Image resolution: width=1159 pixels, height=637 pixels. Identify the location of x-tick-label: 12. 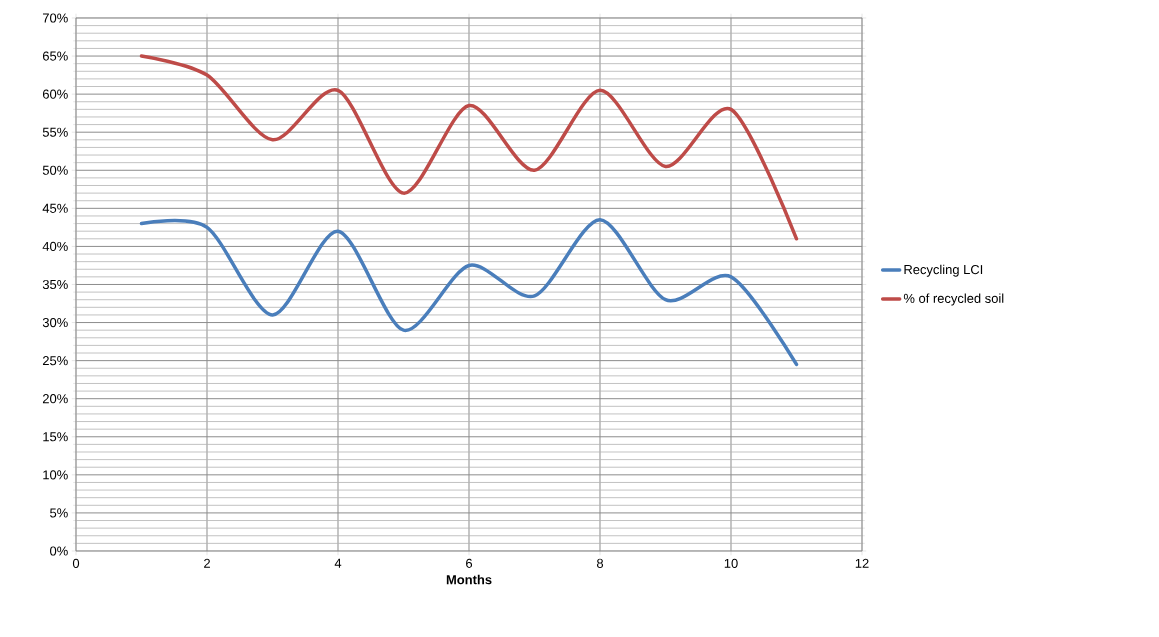
(862, 563).